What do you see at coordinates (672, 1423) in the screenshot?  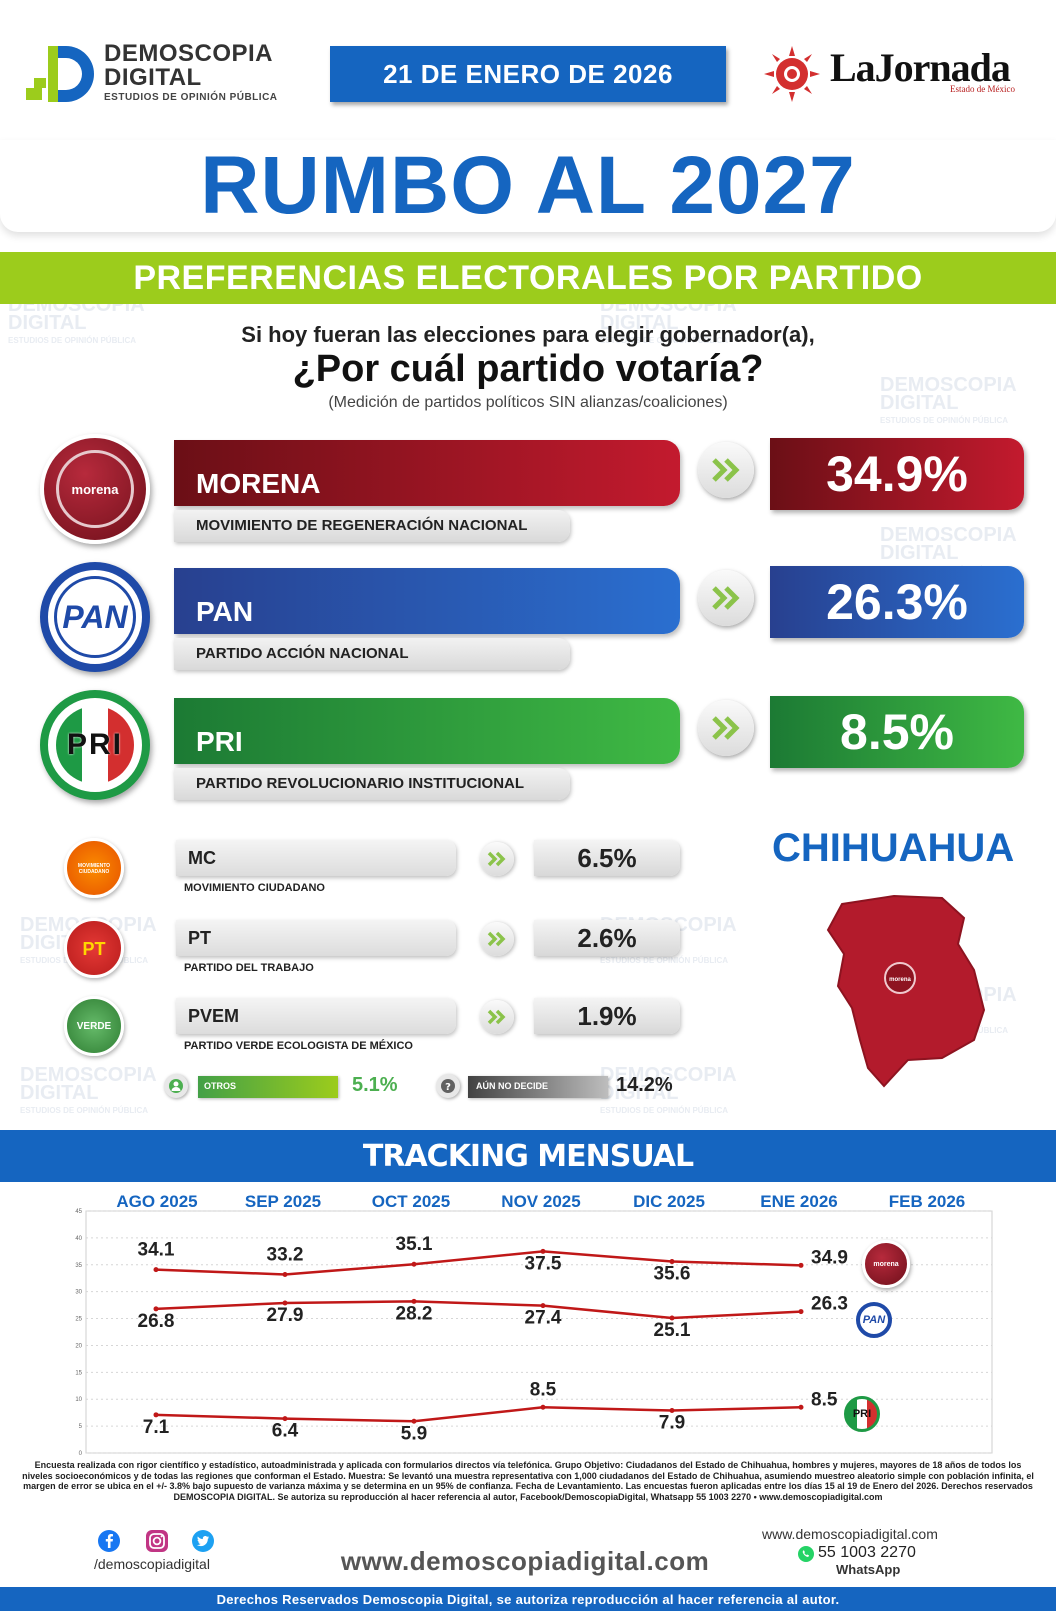 I see `data-label: 7.9` at bounding box center [672, 1423].